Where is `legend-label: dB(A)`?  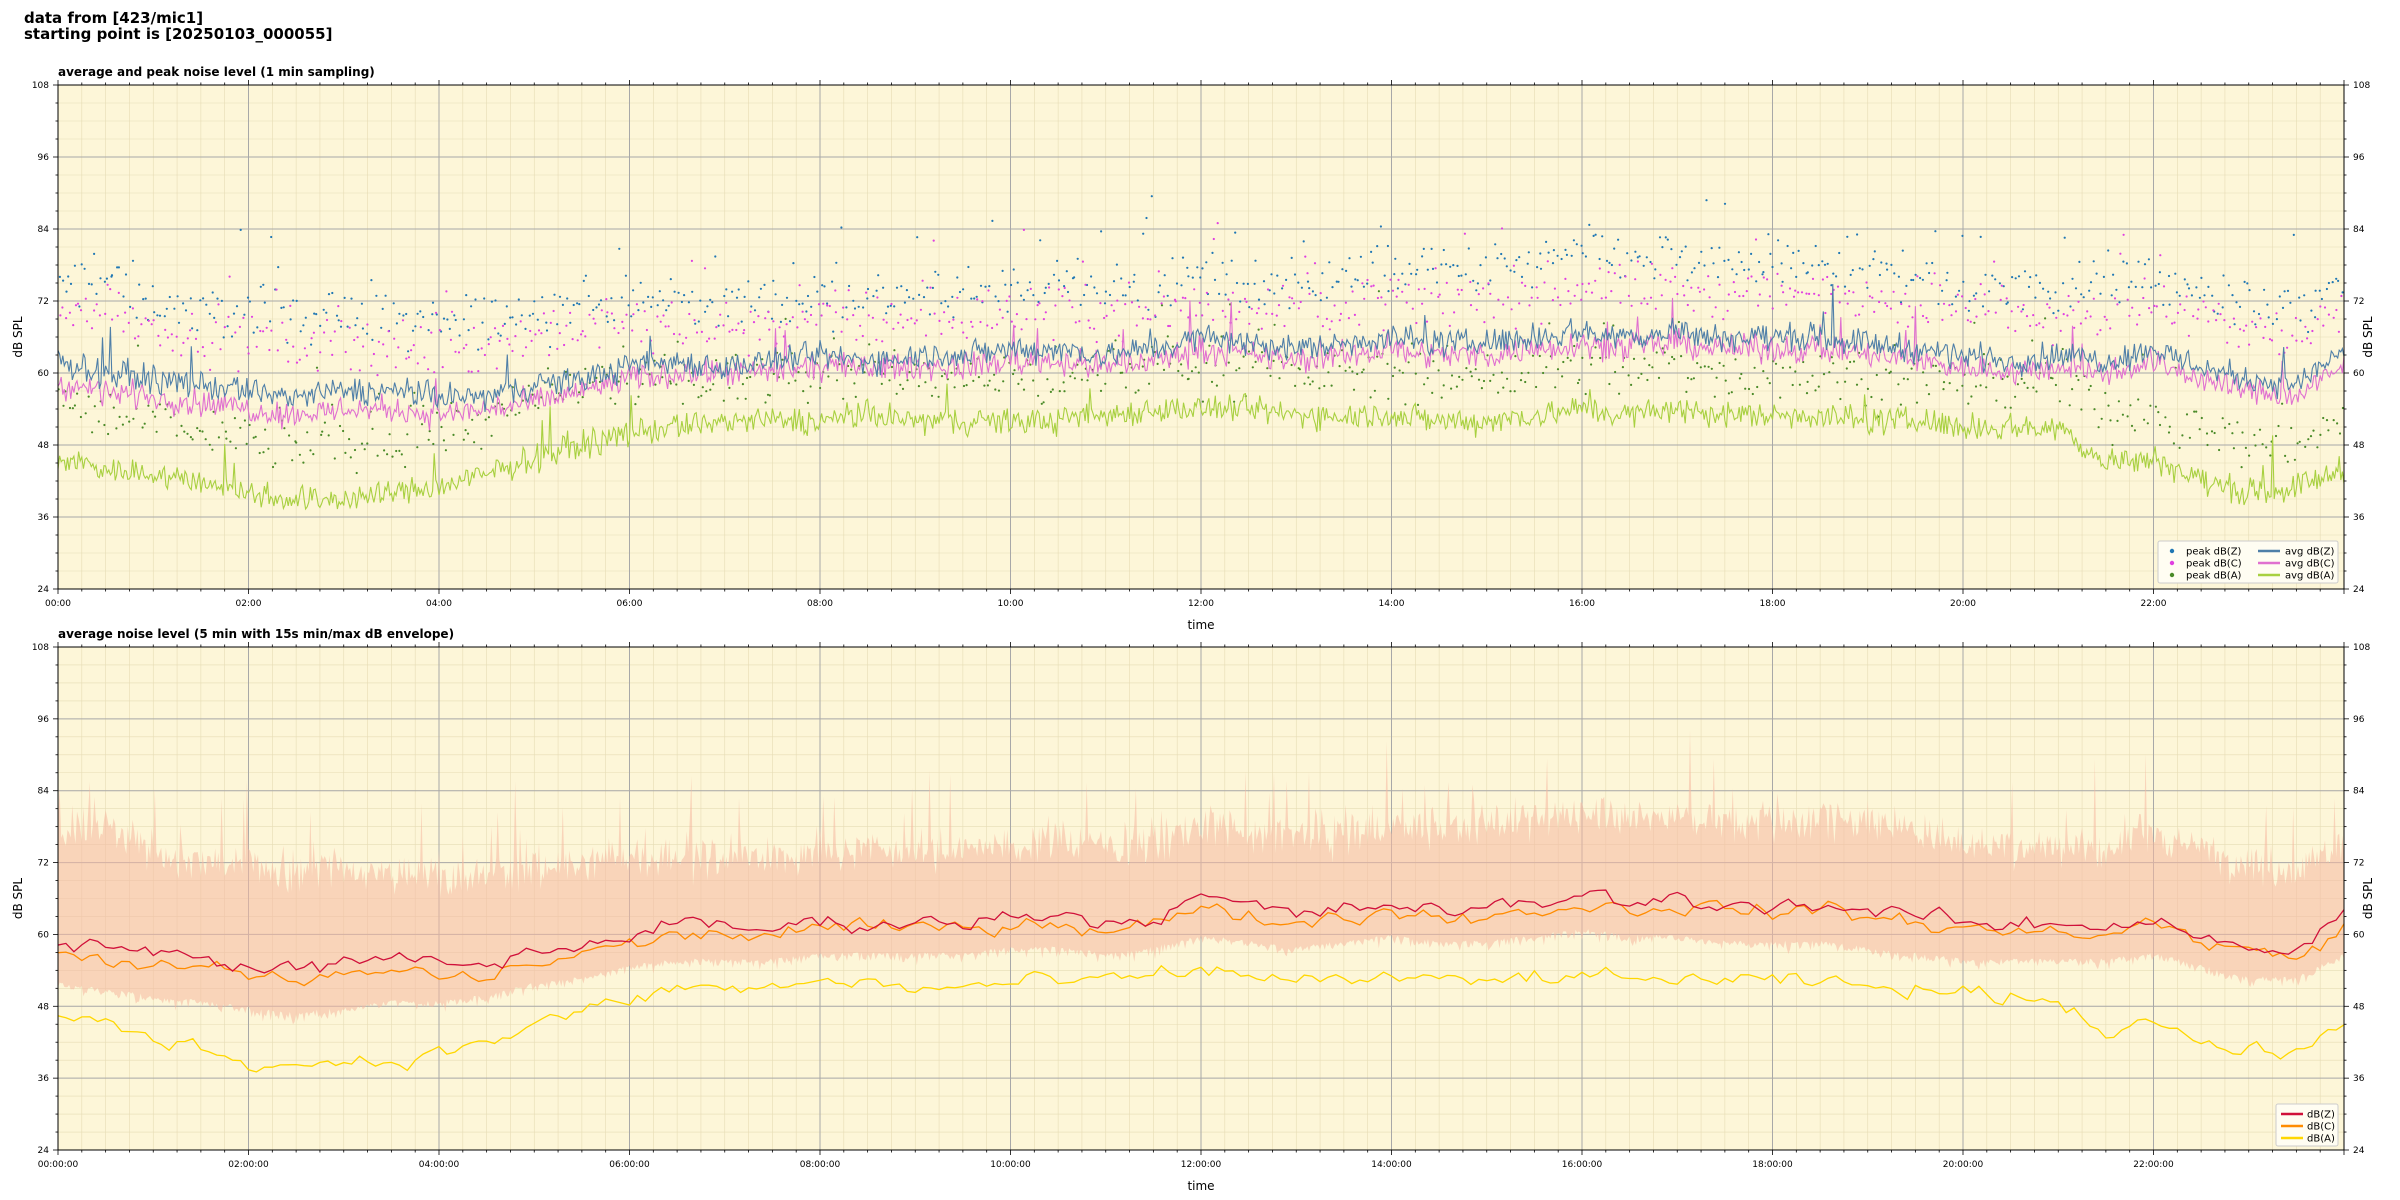
legend-label: dB(A) is located at coordinates (2321, 1139).